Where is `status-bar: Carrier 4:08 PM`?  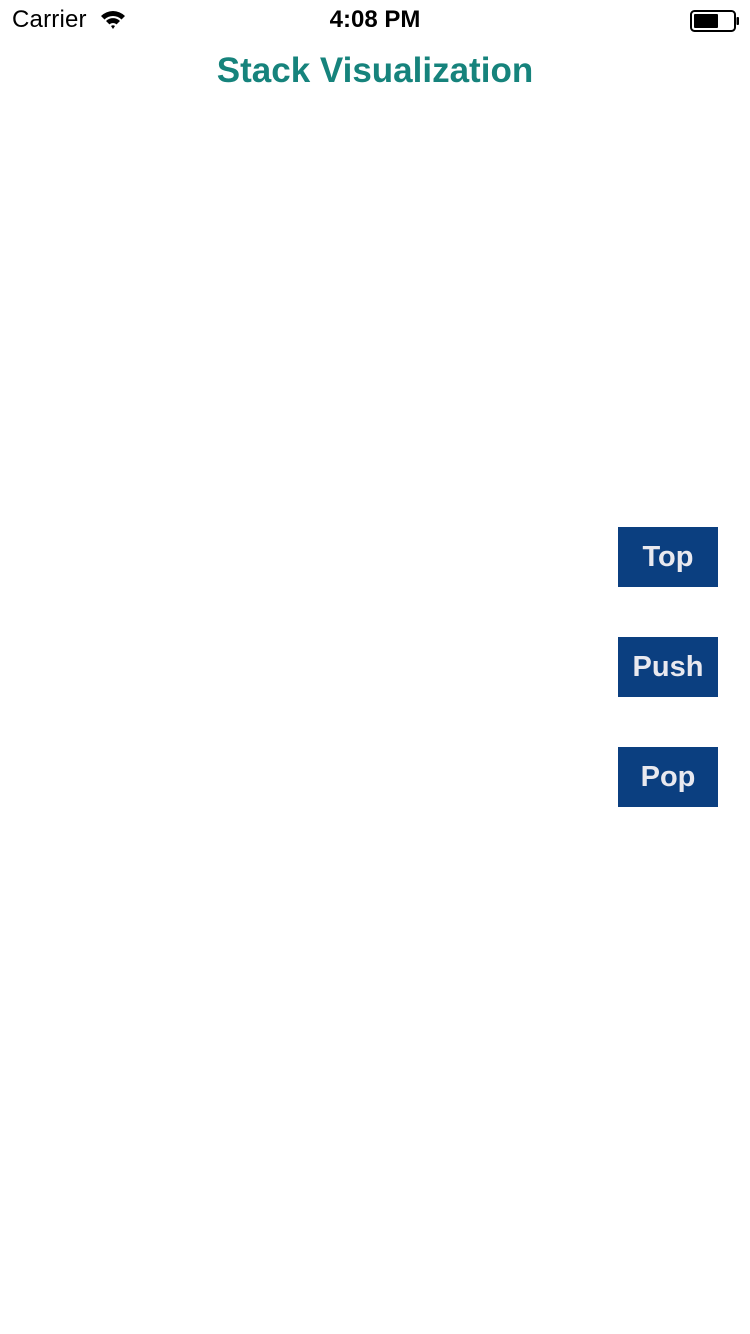
status-bar: Carrier 4:08 PM is located at coordinates (375, 20).